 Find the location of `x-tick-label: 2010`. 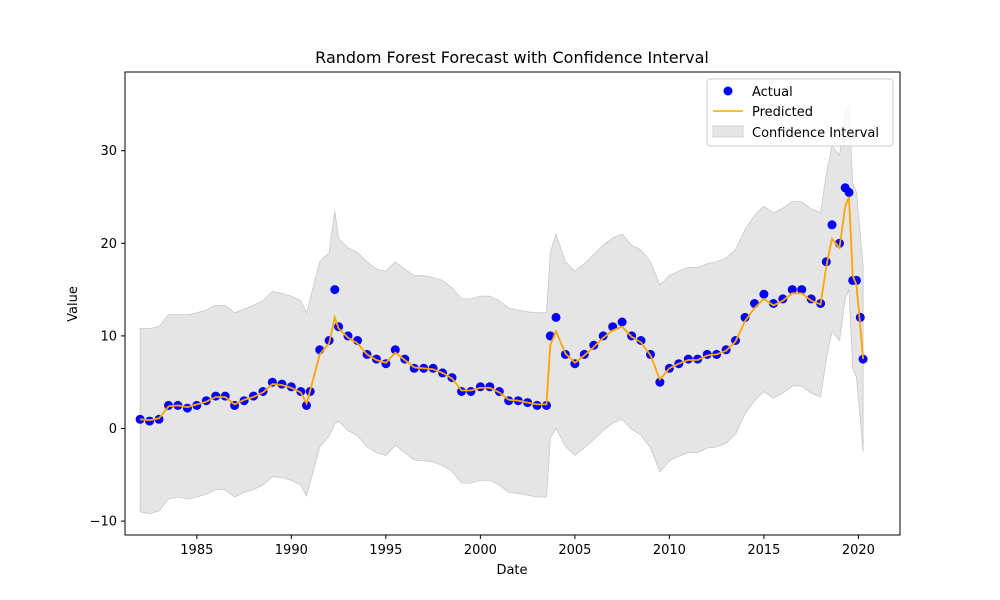

x-tick-label: 2010 is located at coordinates (669, 550).